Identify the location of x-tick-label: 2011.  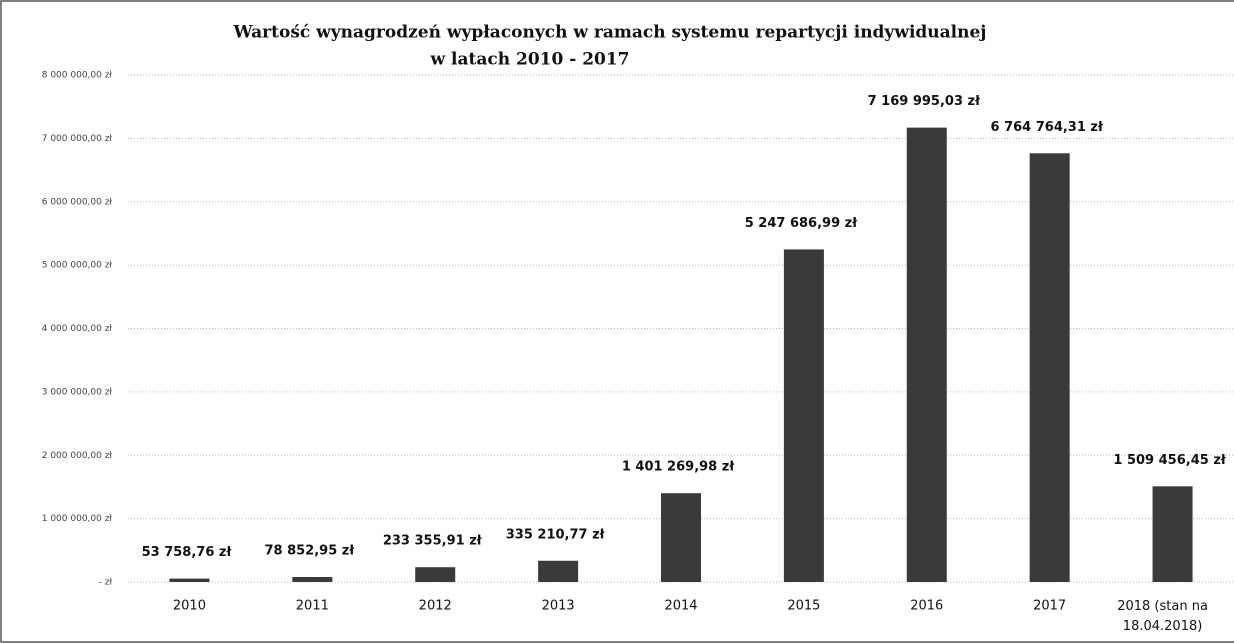
(312, 606).